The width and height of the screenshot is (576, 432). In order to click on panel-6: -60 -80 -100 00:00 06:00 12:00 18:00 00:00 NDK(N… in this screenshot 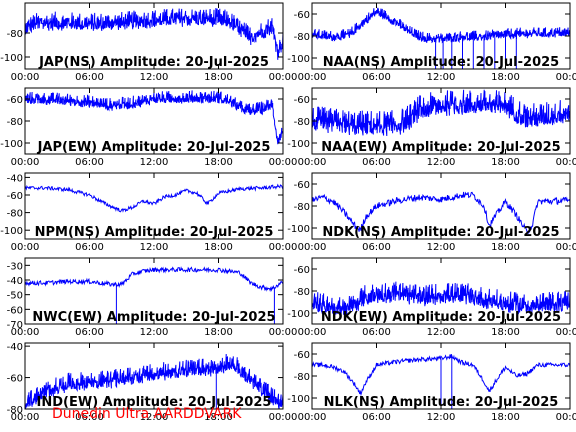, I will do `click(431, 212)`.